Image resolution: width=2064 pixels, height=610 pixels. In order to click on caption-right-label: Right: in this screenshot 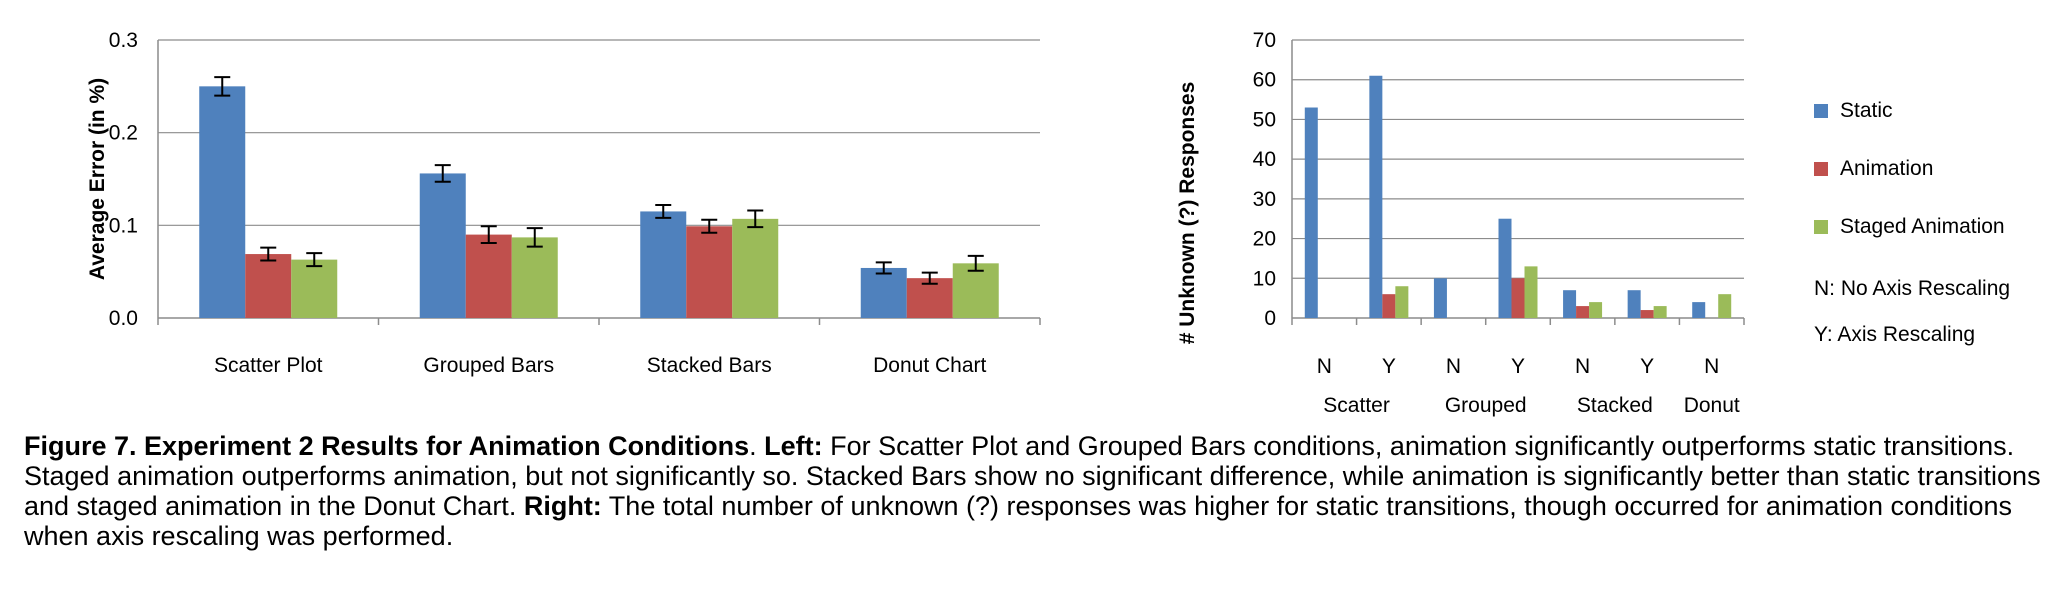, I will do `click(562, 506)`.